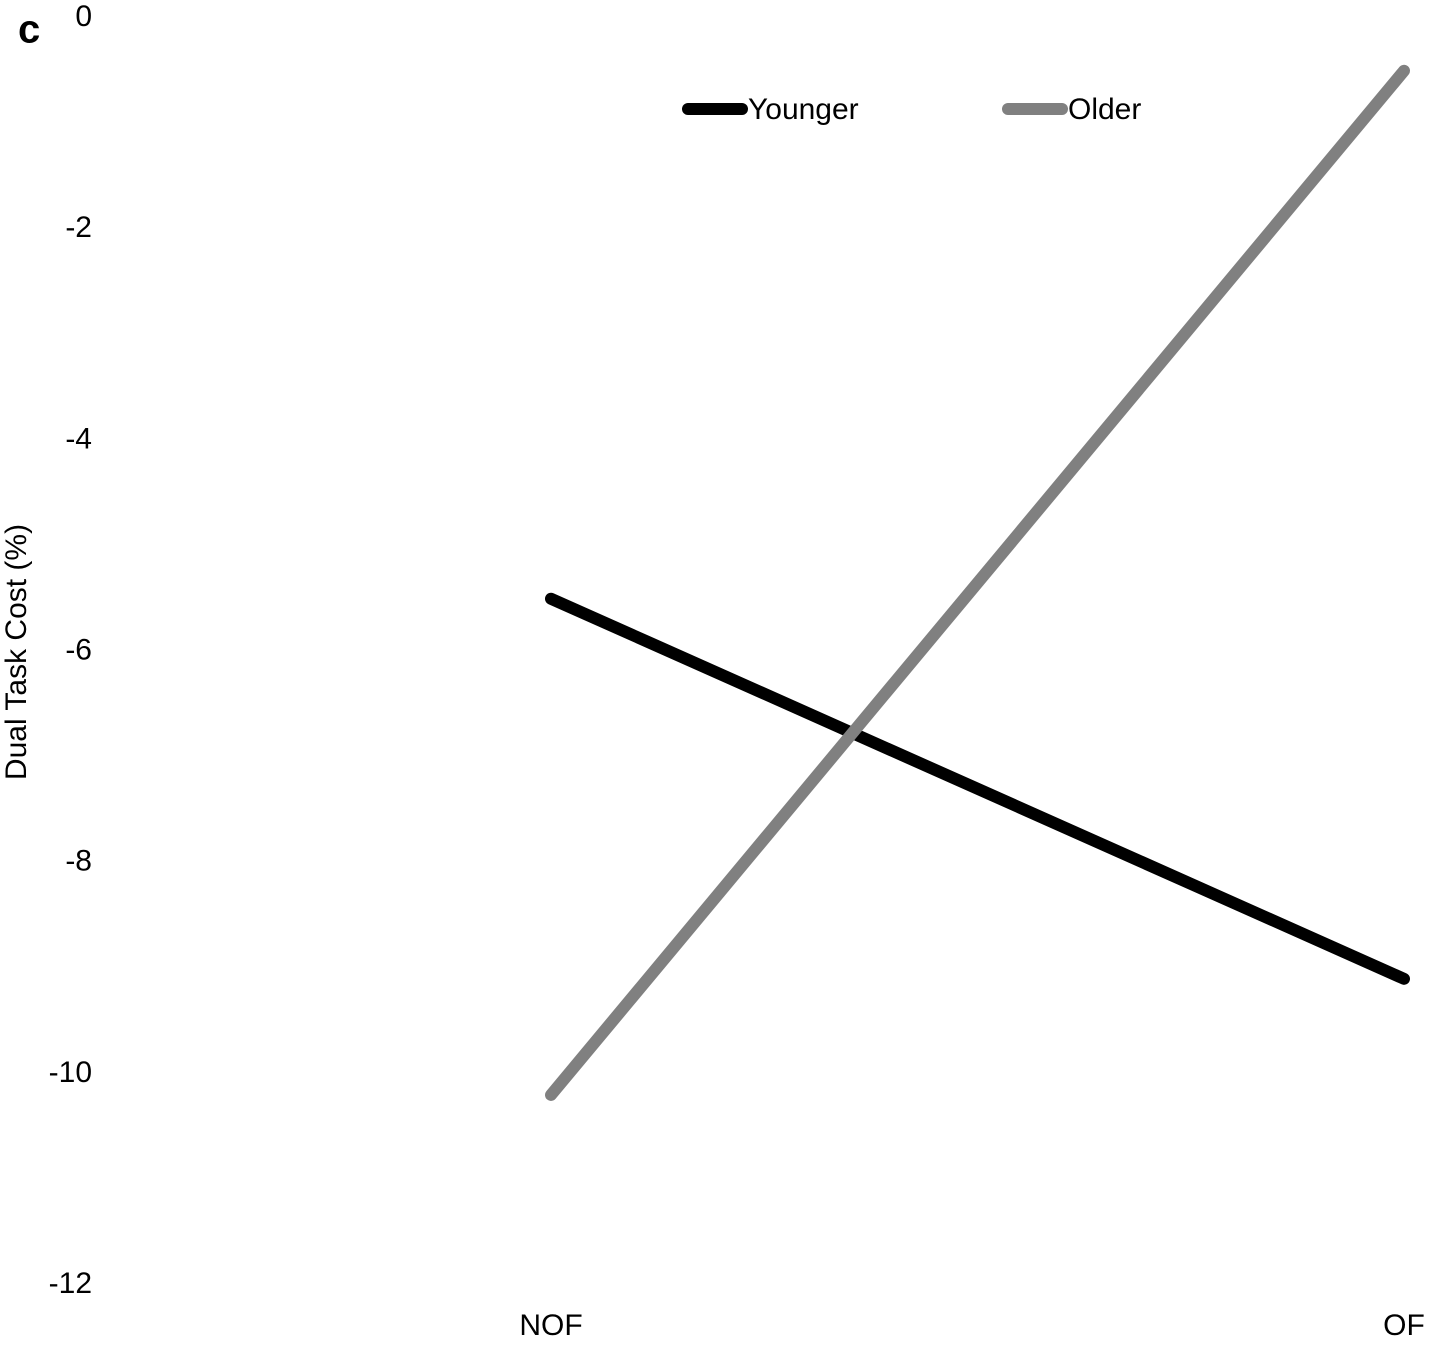  Describe the element at coordinates (1104, 109) in the screenshot. I see `legend-label: Older` at that location.